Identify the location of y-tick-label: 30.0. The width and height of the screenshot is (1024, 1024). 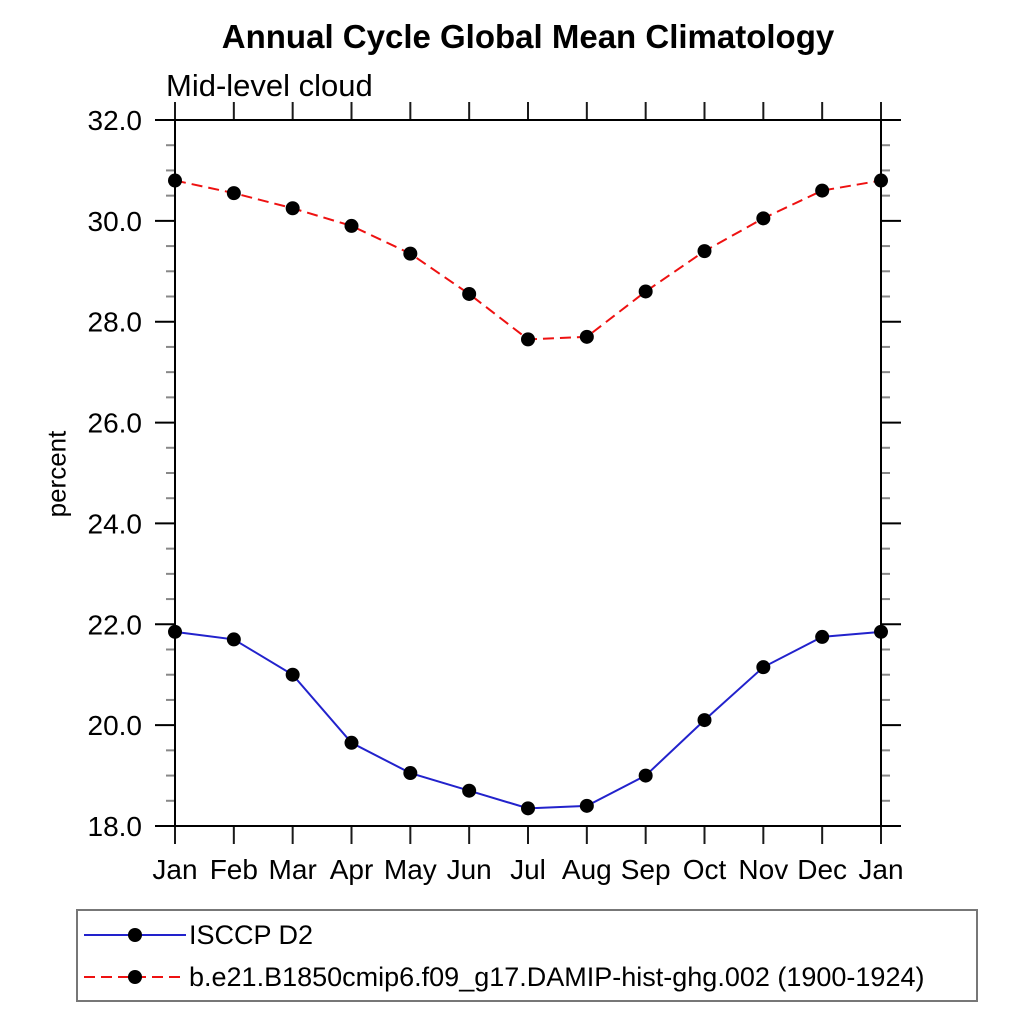
(115, 221).